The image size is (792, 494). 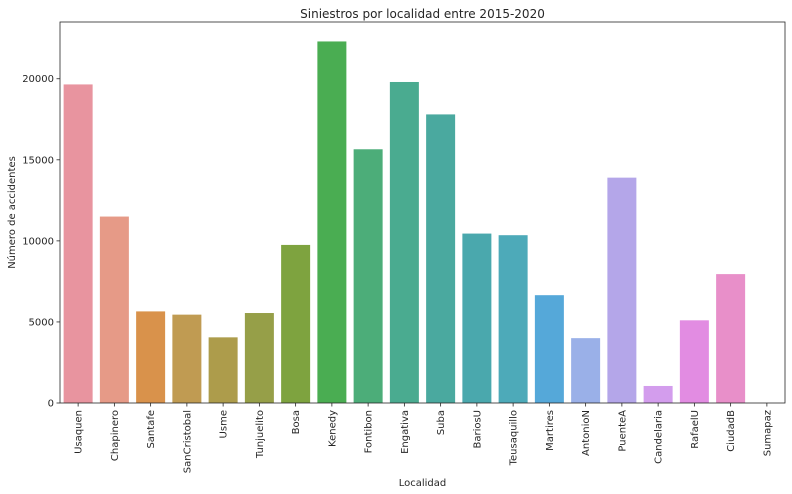 What do you see at coordinates (586, 433) in the screenshot?
I see `x-tick-label: AntonioN` at bounding box center [586, 433].